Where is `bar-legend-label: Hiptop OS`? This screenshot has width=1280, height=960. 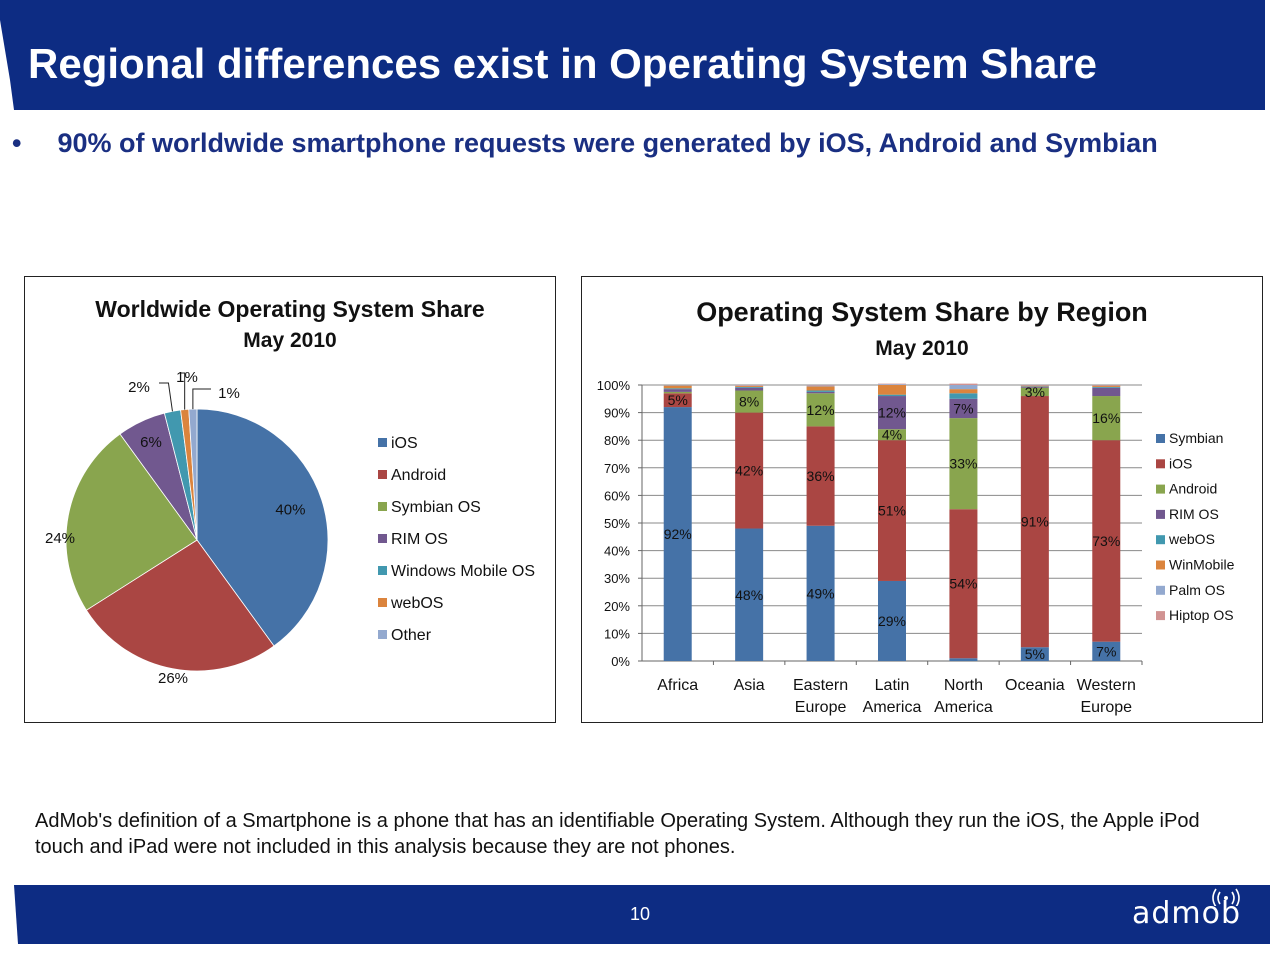
bar-legend-label: Hiptop OS is located at coordinates (1201, 615).